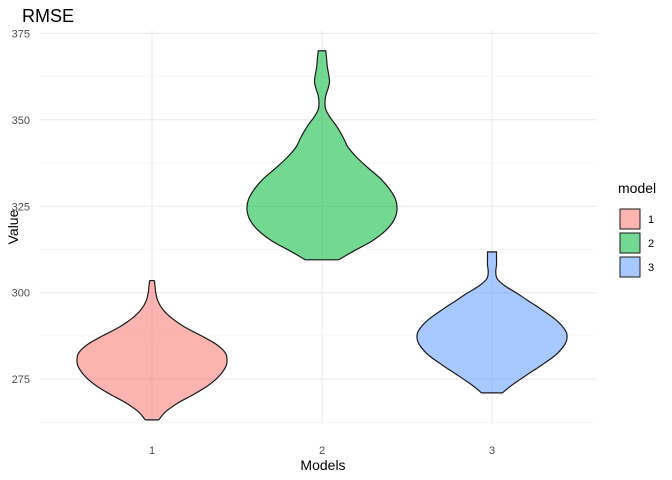  Describe the element at coordinates (651, 220) in the screenshot. I see `legend-label: 1` at that location.